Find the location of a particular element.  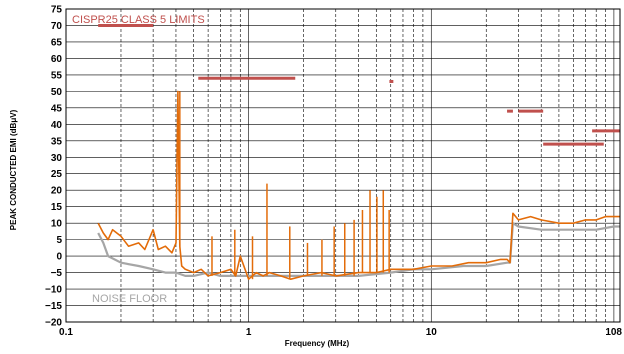

y-tick-label: 10 is located at coordinates (57, 224).